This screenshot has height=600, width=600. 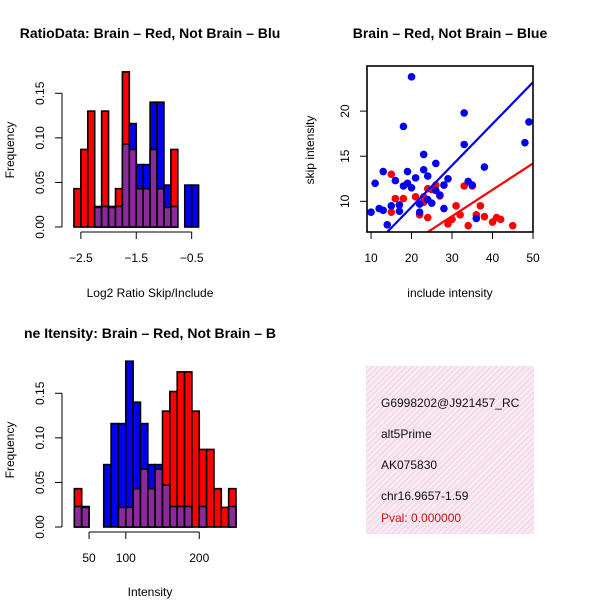 What do you see at coordinates (81, 258) in the screenshot?
I see `x-tick-label: −2.5` at bounding box center [81, 258].